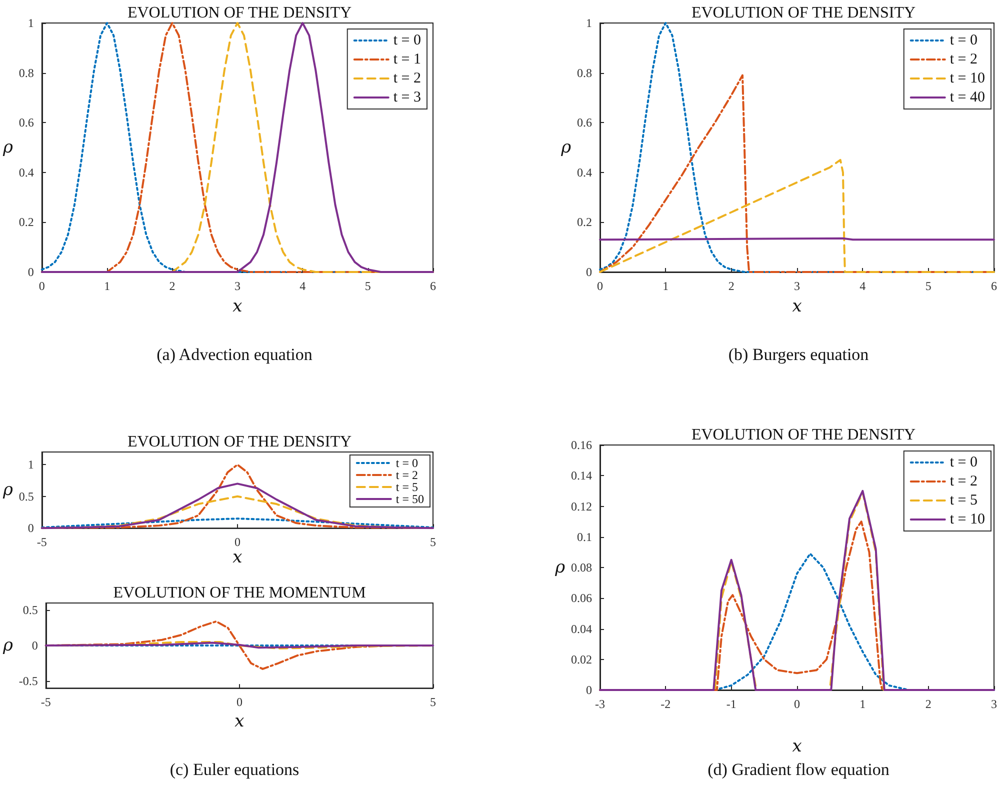  What do you see at coordinates (235, 355) in the screenshot?
I see `text: (a) Advection equation` at bounding box center [235, 355].